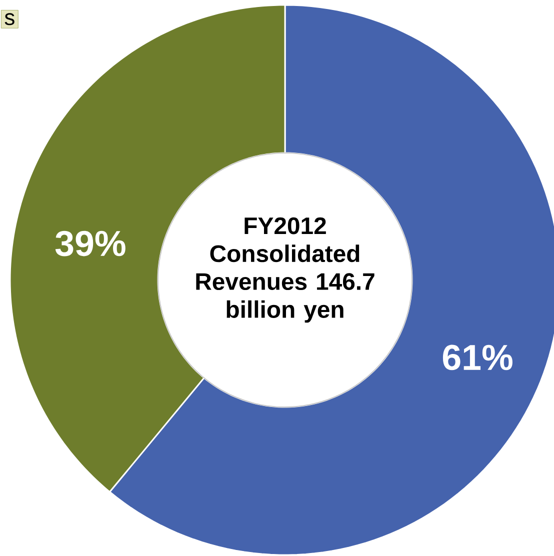 The image size is (554, 556). Describe the element at coordinates (285, 270) in the screenshot. I see `text: FY2012 Consolidated Revenues 146.7 billion yen` at that location.